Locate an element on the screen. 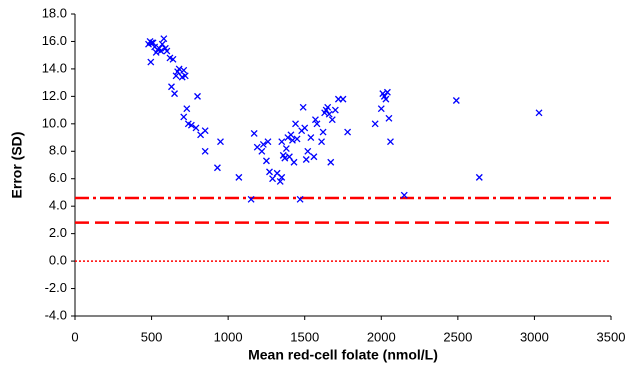 This screenshot has height=371, width=631. y-tick-label: 18.0 is located at coordinates (54, 12).